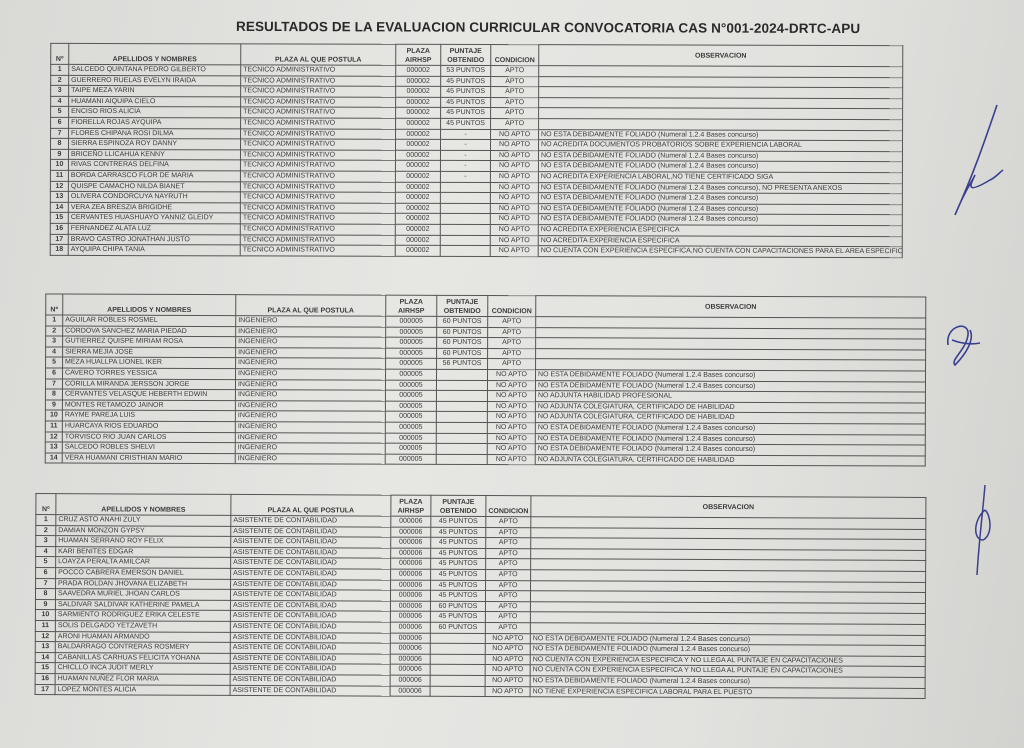  I want to click on applicant-name-cell: FLORES CHIPANA ROSI DILMA, so click(154, 133).